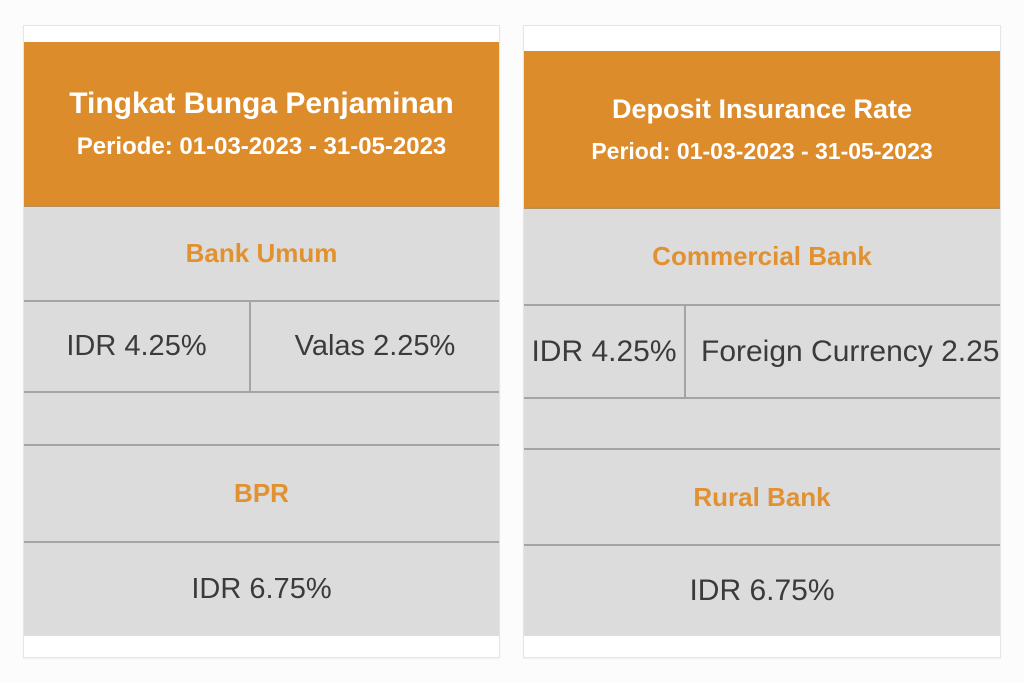 The width and height of the screenshot is (1024, 683). I want to click on rate-row-bank-umum: IDR 4.25% Valas 2.25%, so click(261, 346).